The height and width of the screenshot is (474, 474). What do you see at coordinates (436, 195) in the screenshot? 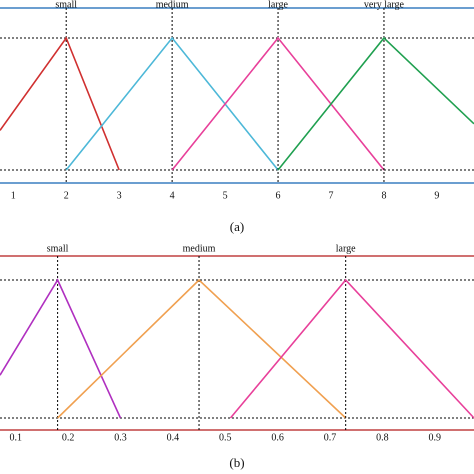
I see `x-tick-label: 9` at bounding box center [436, 195].